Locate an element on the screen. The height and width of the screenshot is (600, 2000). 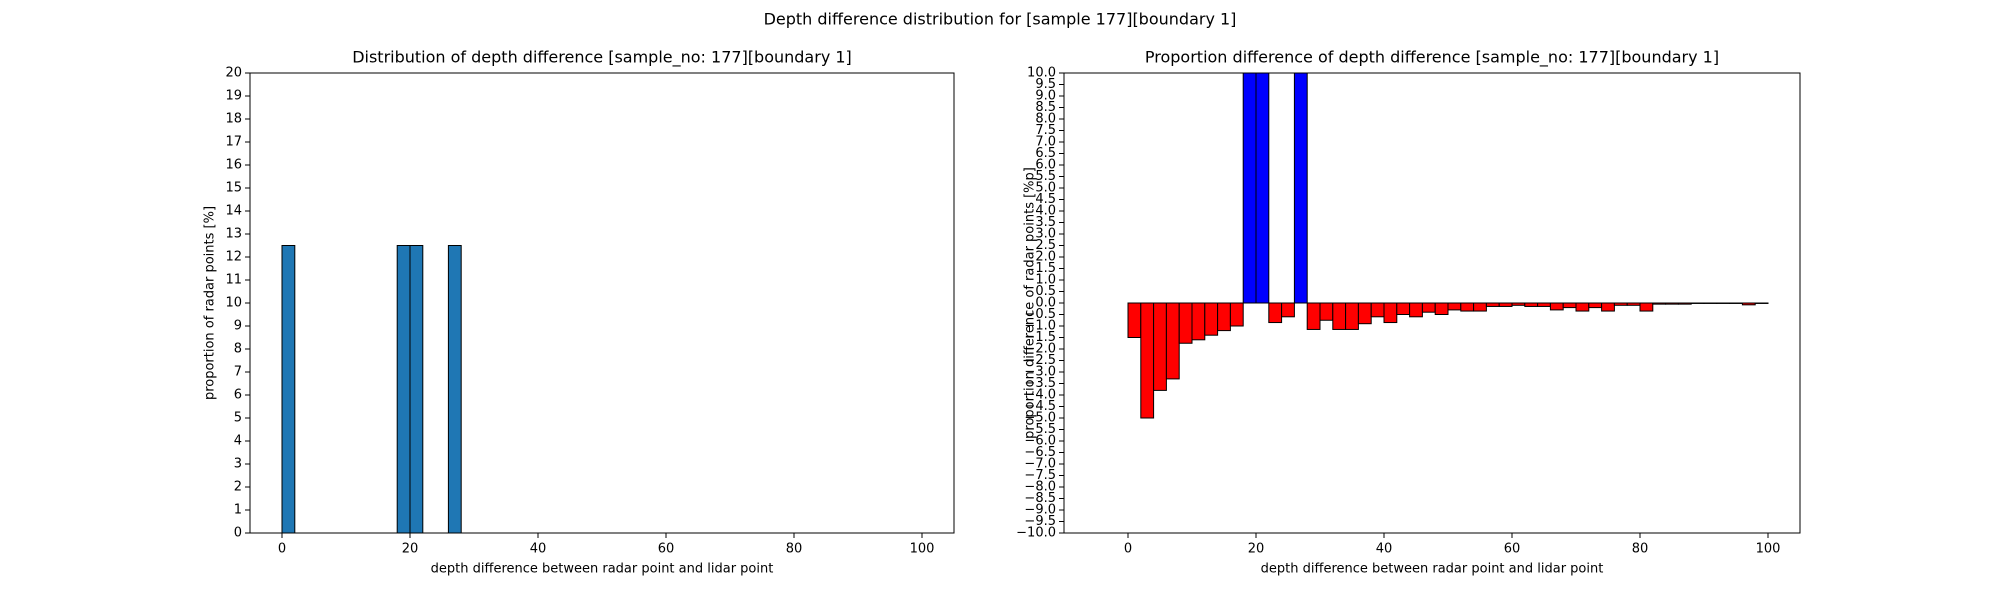
y-tick-label: 3.5 is located at coordinates (1045, 222).